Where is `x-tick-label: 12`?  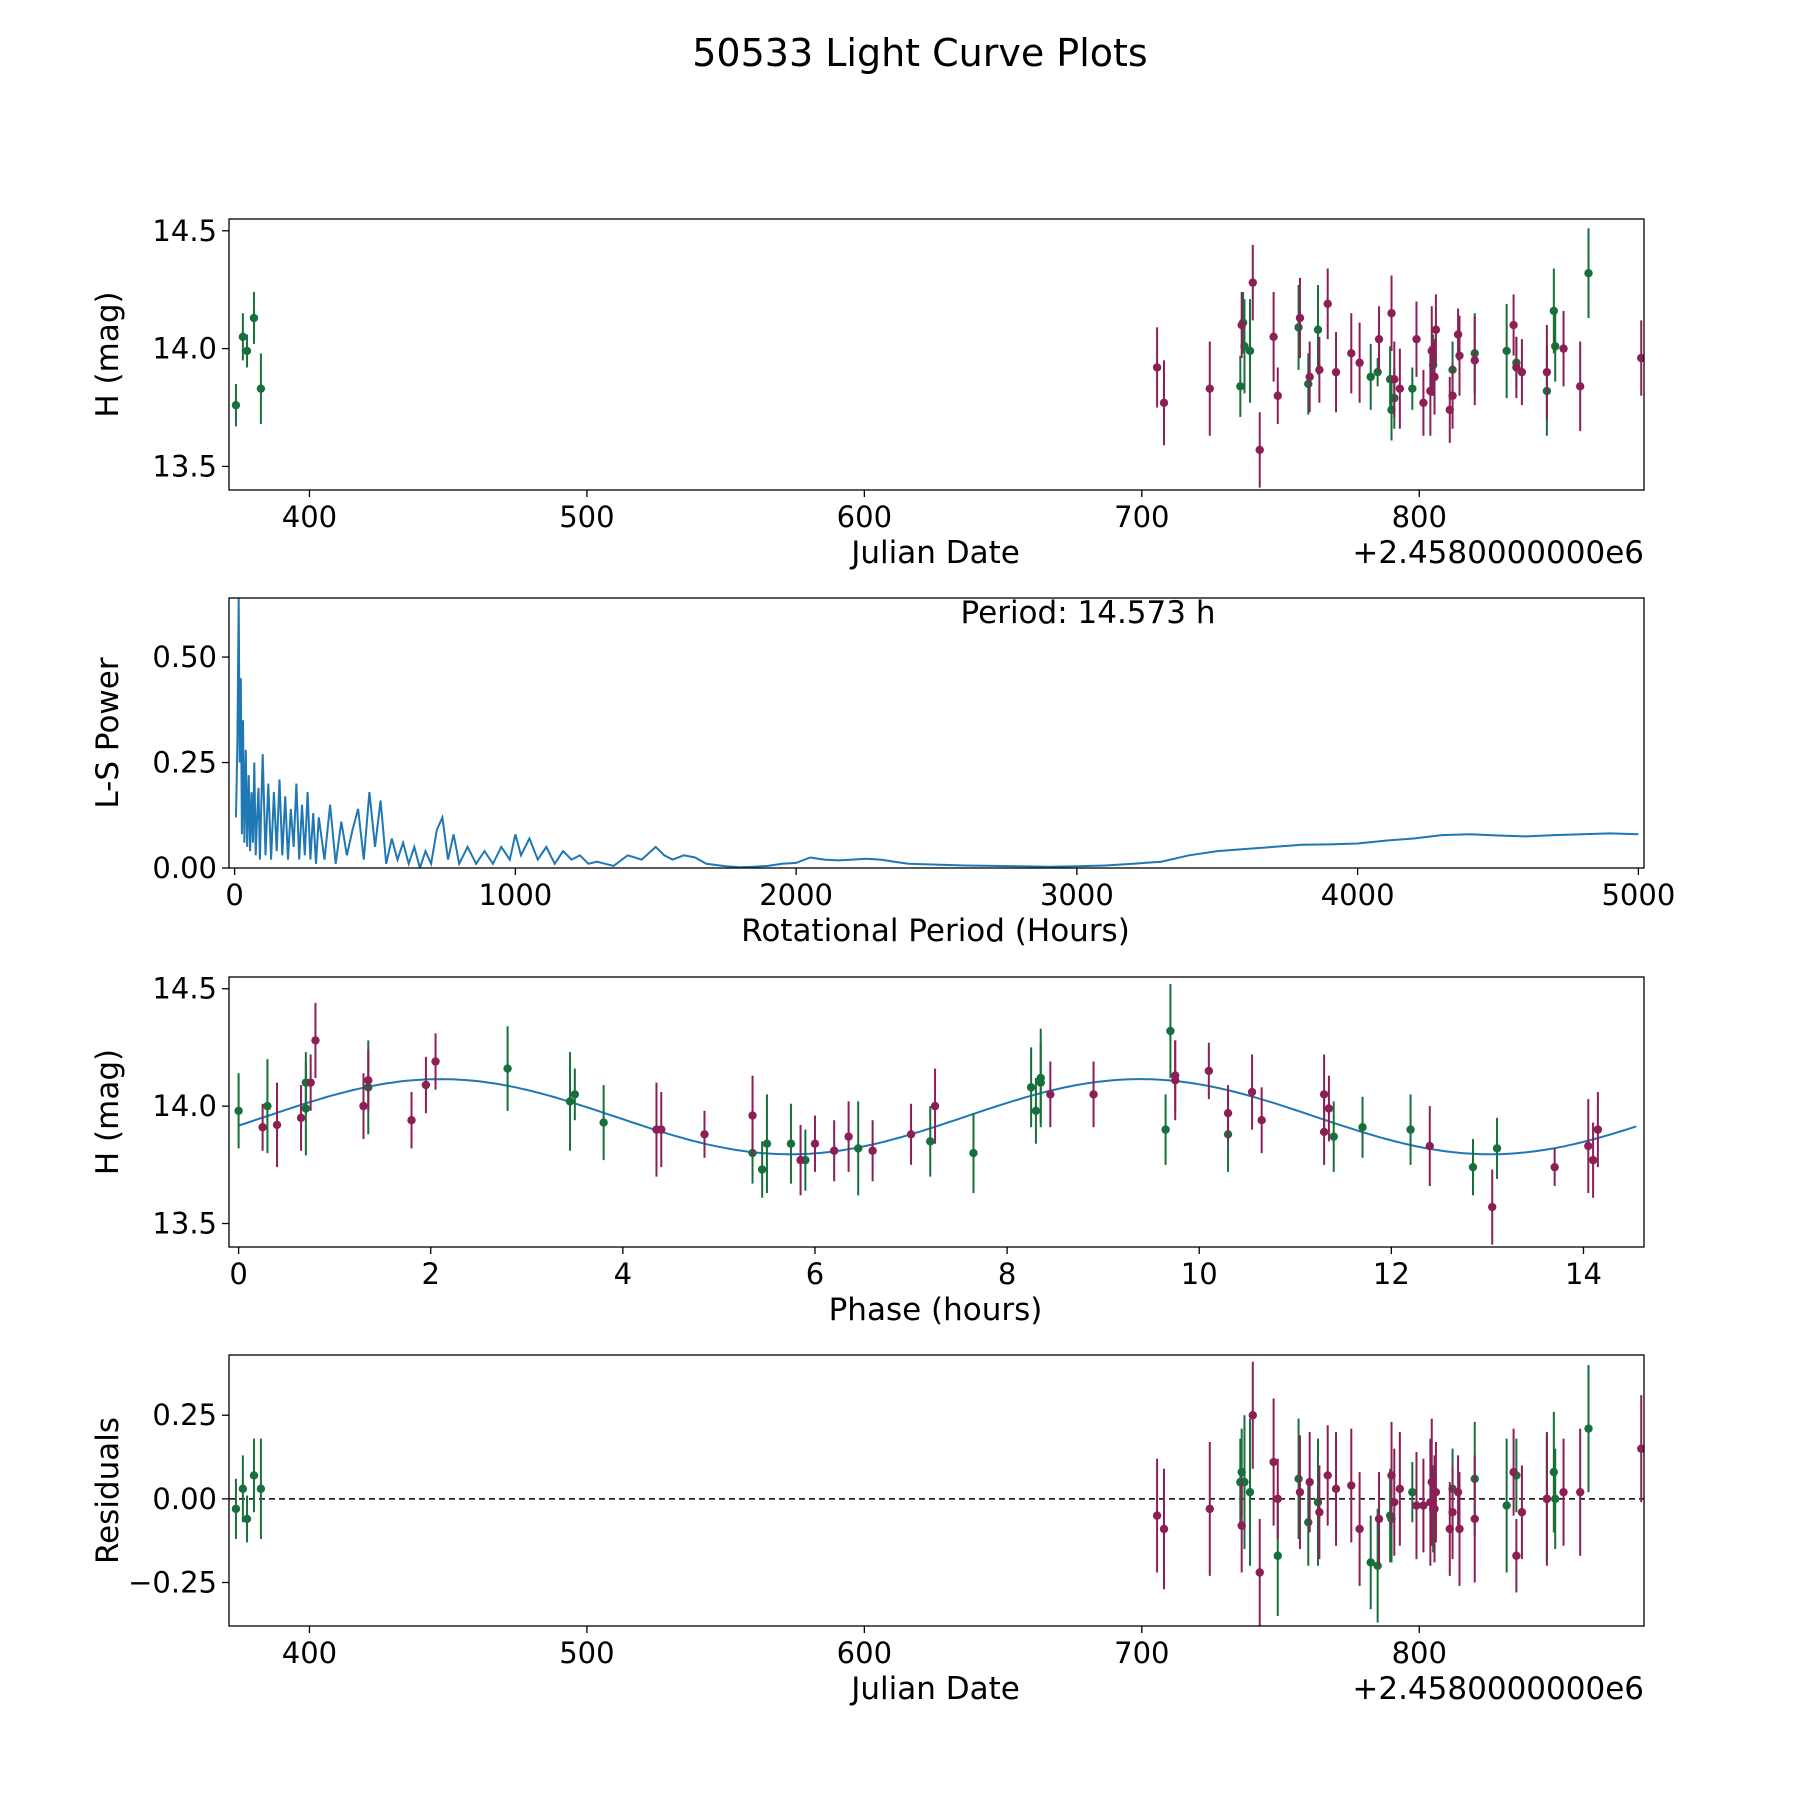 x-tick-label: 12 is located at coordinates (1391, 1274).